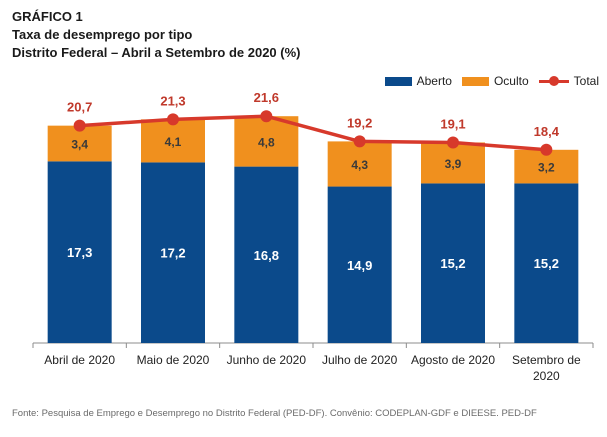 The height and width of the screenshot is (437, 607). I want to click on data-label-oculto: 3,9, so click(453, 164).